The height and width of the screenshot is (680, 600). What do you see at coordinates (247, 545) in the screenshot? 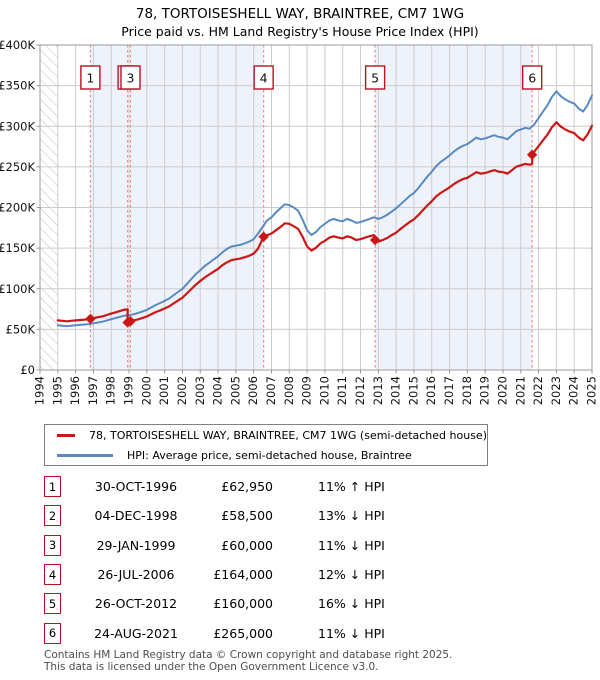
I see `transaction-price: £60,000` at bounding box center [247, 545].